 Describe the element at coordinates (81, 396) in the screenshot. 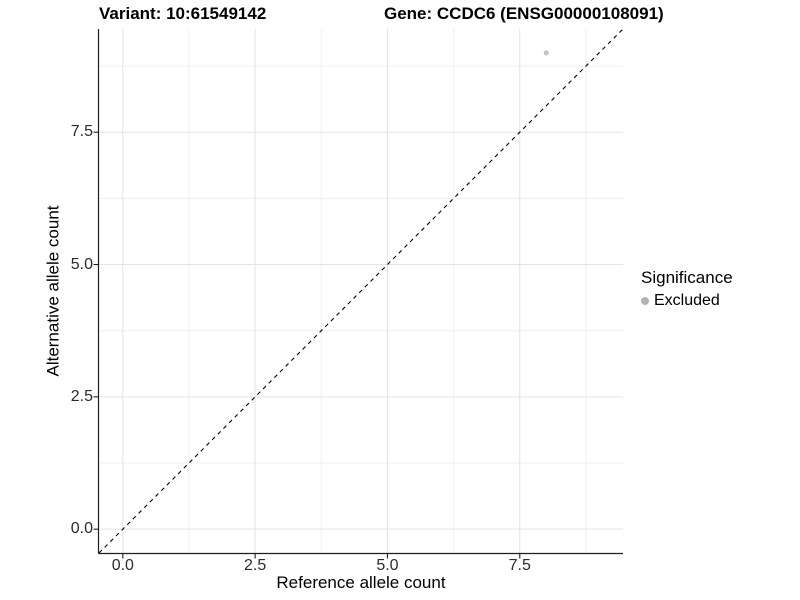

I see `y-tick-label: 2.5` at that location.